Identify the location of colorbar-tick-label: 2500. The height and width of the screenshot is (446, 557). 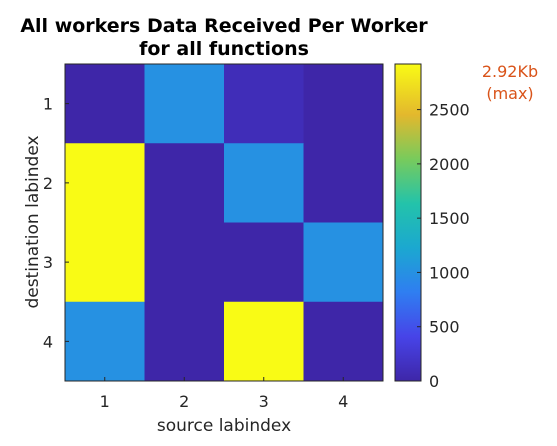
(449, 110).